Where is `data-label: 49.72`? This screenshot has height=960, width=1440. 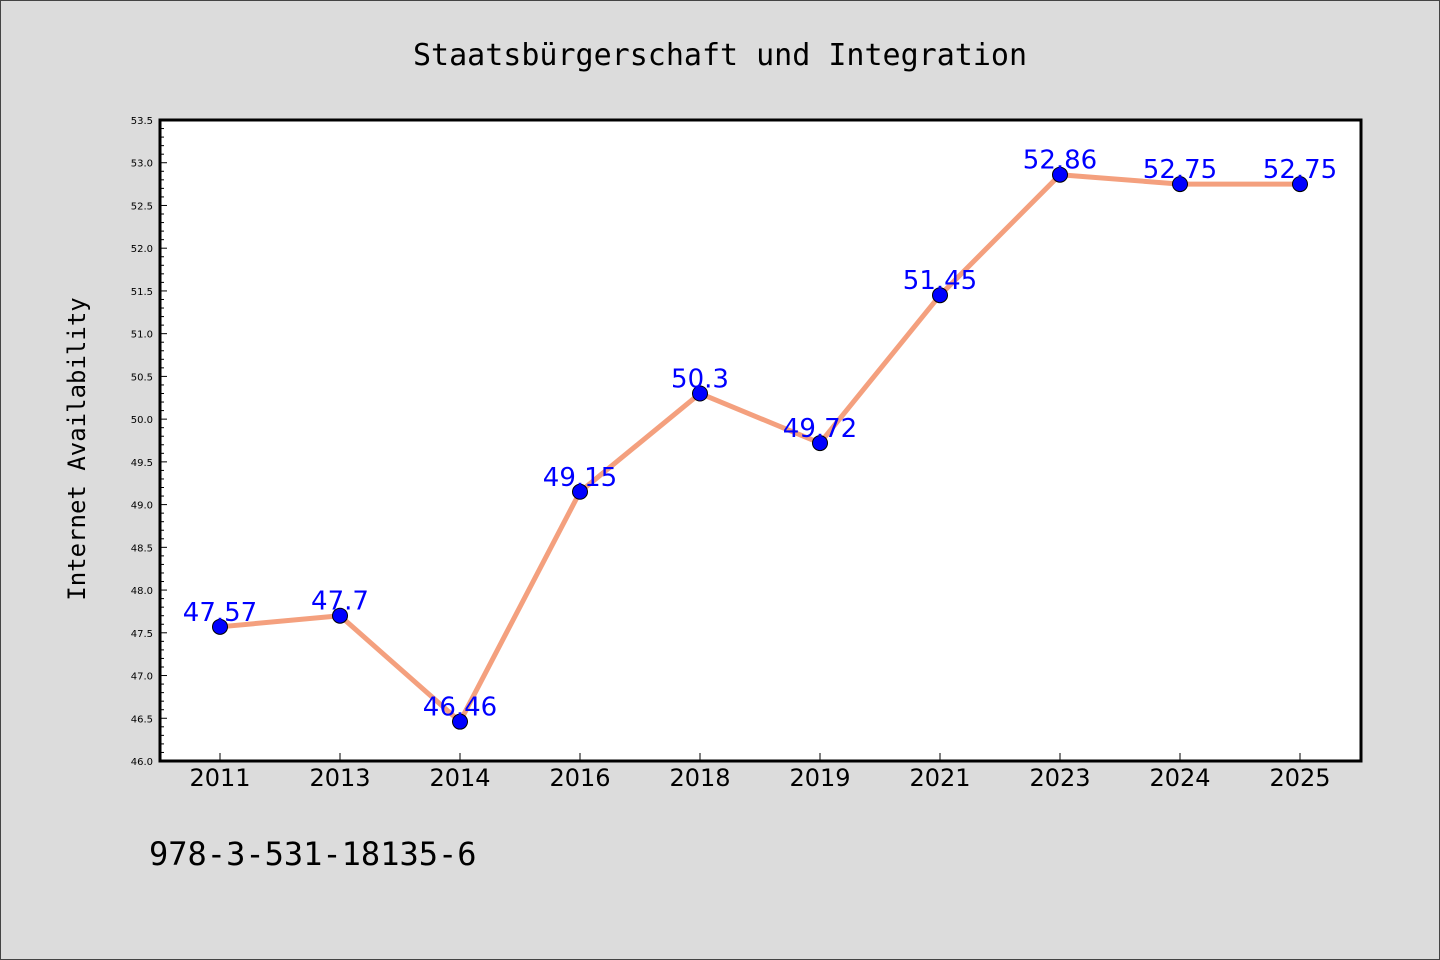 data-label: 49.72 is located at coordinates (820, 429).